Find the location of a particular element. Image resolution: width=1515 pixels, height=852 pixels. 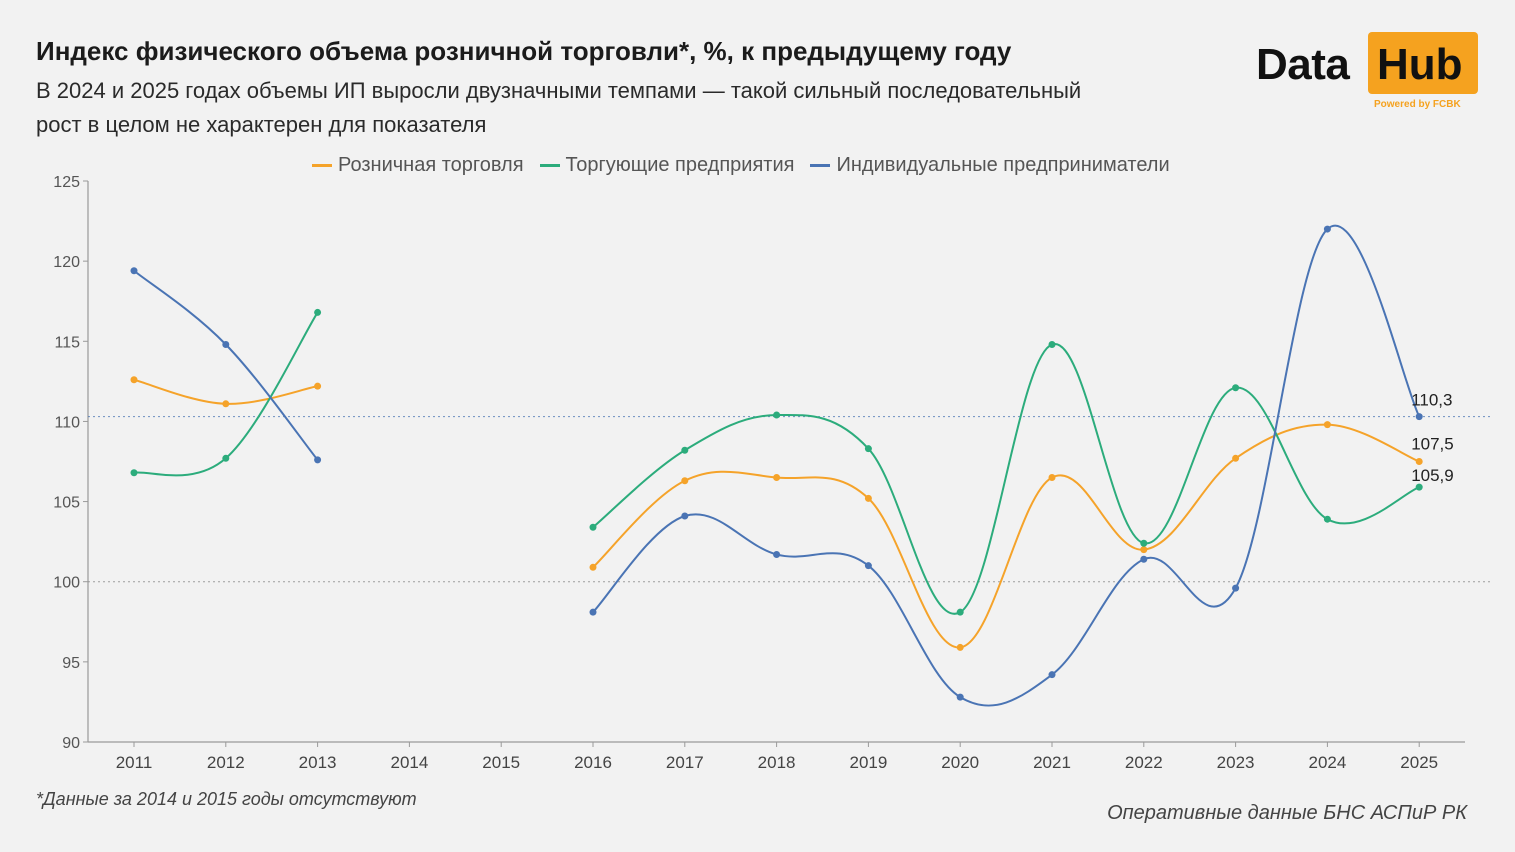

x-tick-label: 2021 is located at coordinates (1052, 762).